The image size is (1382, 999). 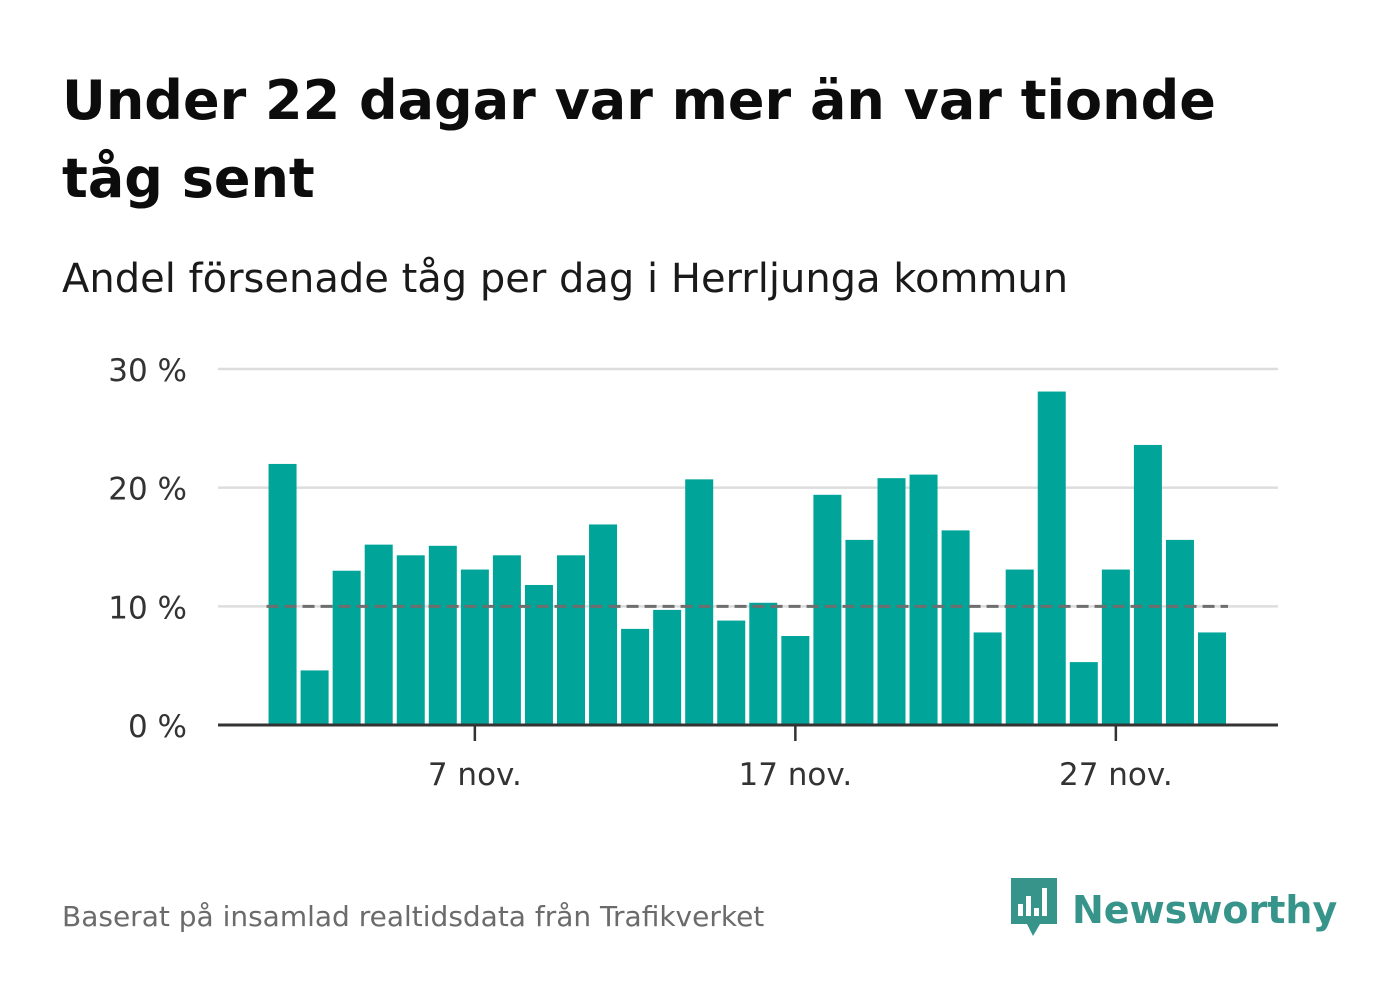 What do you see at coordinates (147, 371) in the screenshot?
I see `y-tick-label: 30 %` at bounding box center [147, 371].